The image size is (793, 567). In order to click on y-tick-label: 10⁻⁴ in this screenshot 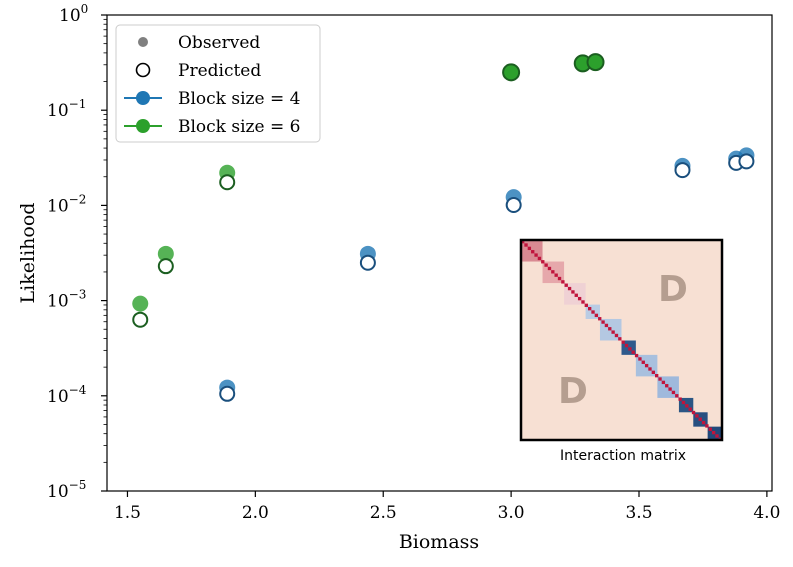, I will do `click(67, 395)`.